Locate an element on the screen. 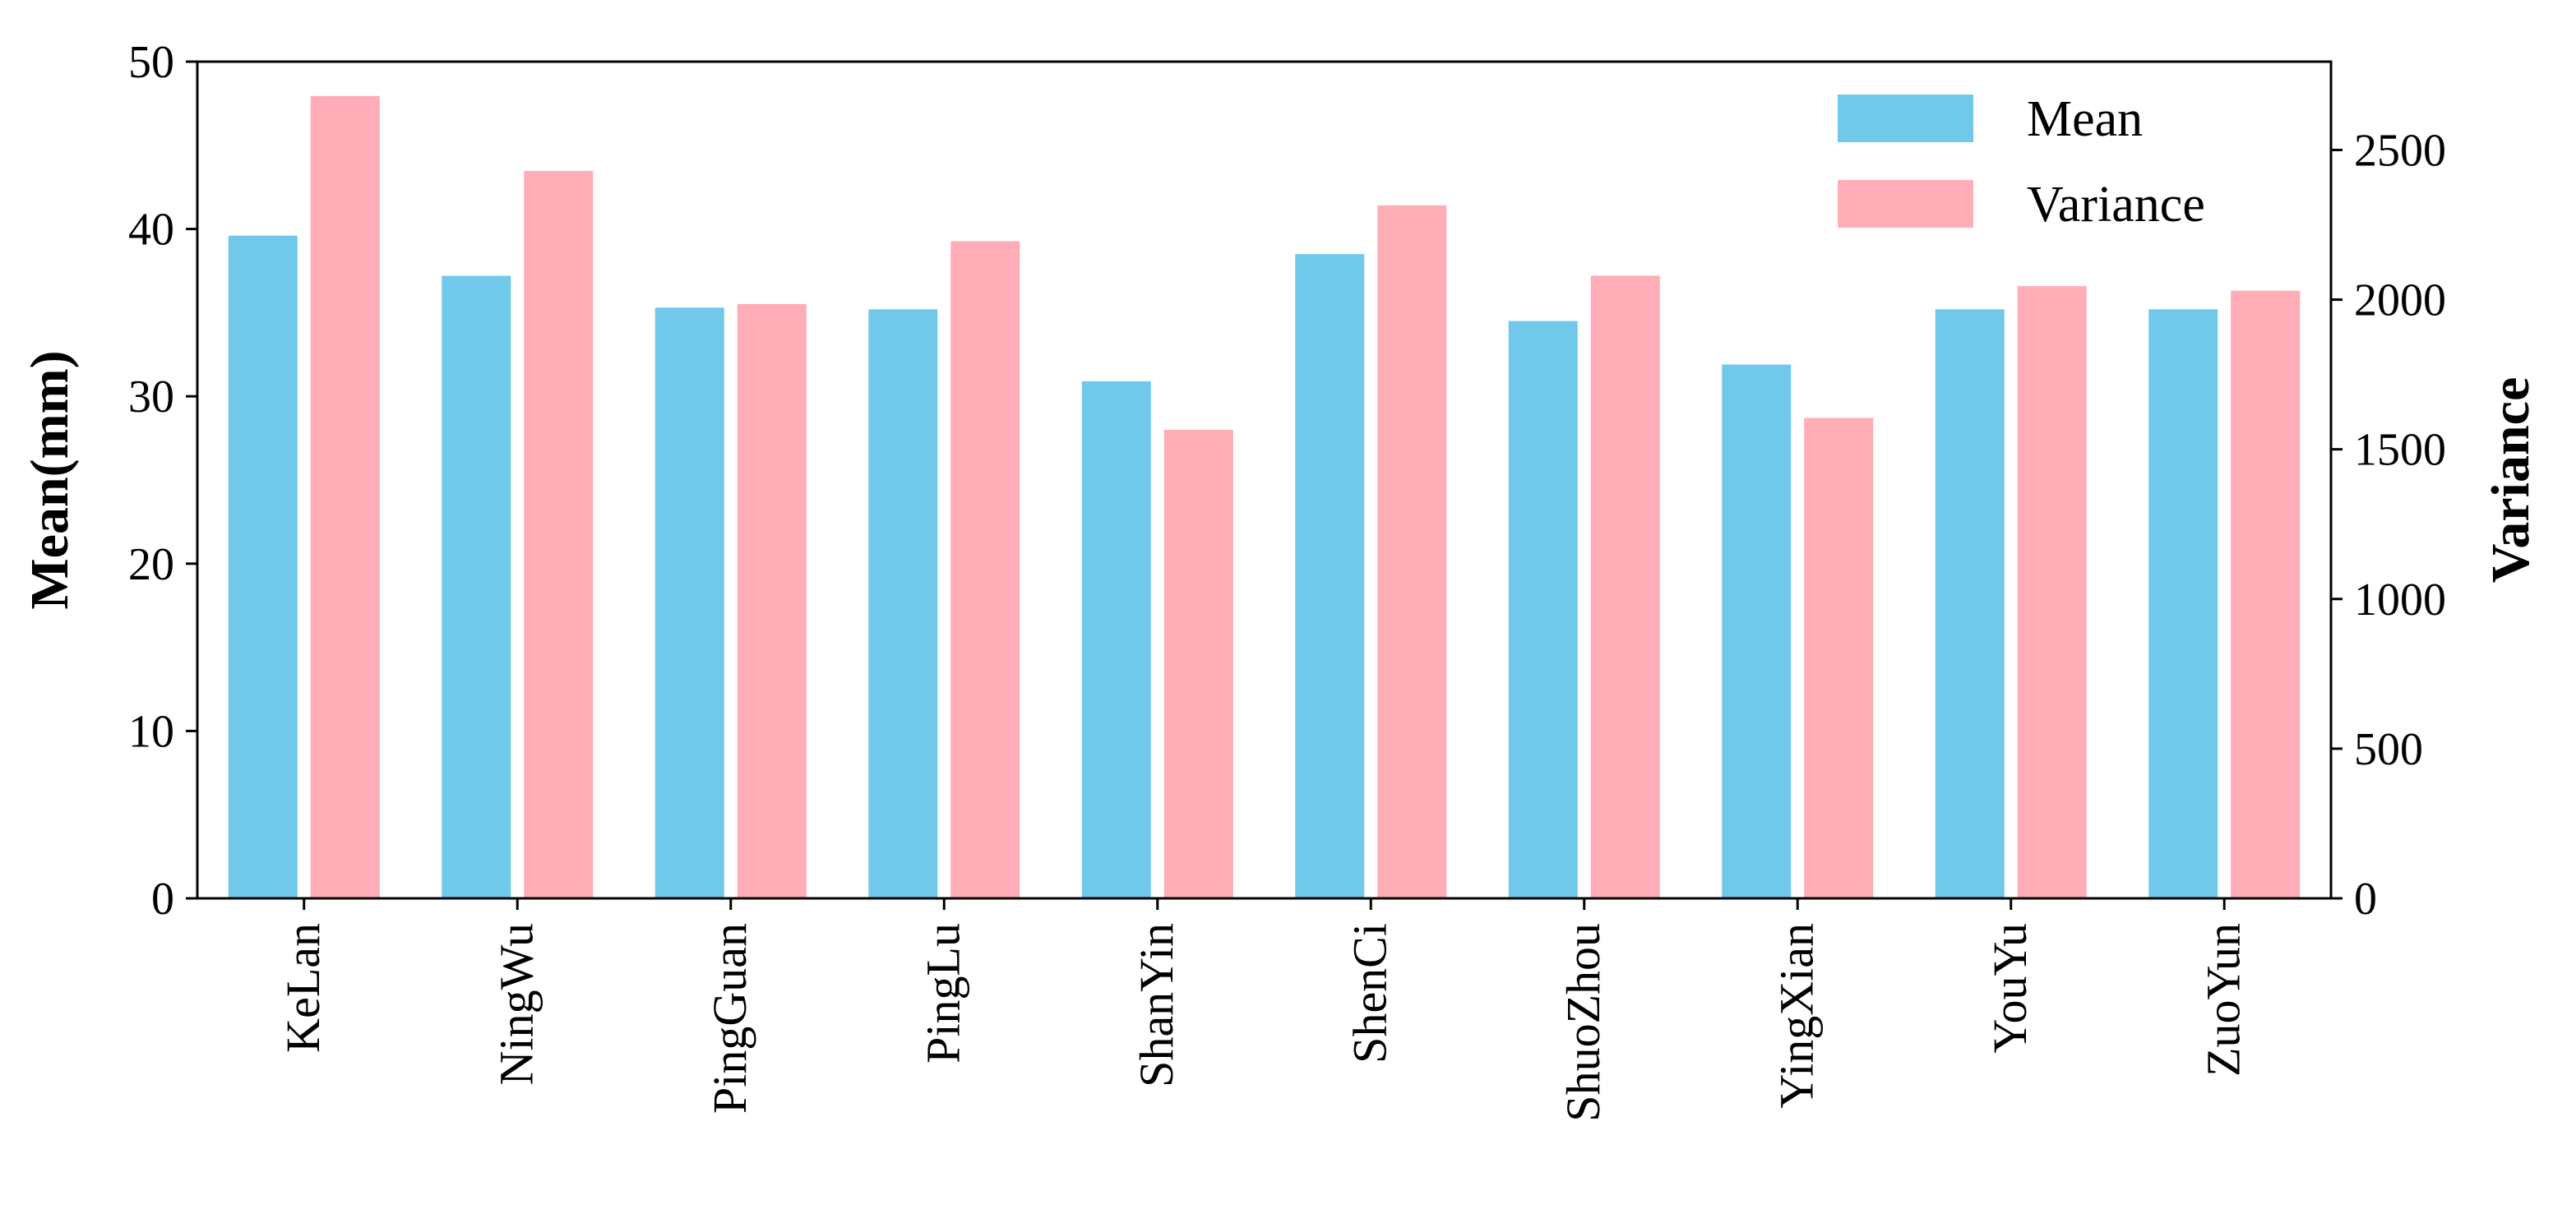 This screenshot has width=2576, height=1223. bar-variance-ZuoYun is located at coordinates (2266, 594).